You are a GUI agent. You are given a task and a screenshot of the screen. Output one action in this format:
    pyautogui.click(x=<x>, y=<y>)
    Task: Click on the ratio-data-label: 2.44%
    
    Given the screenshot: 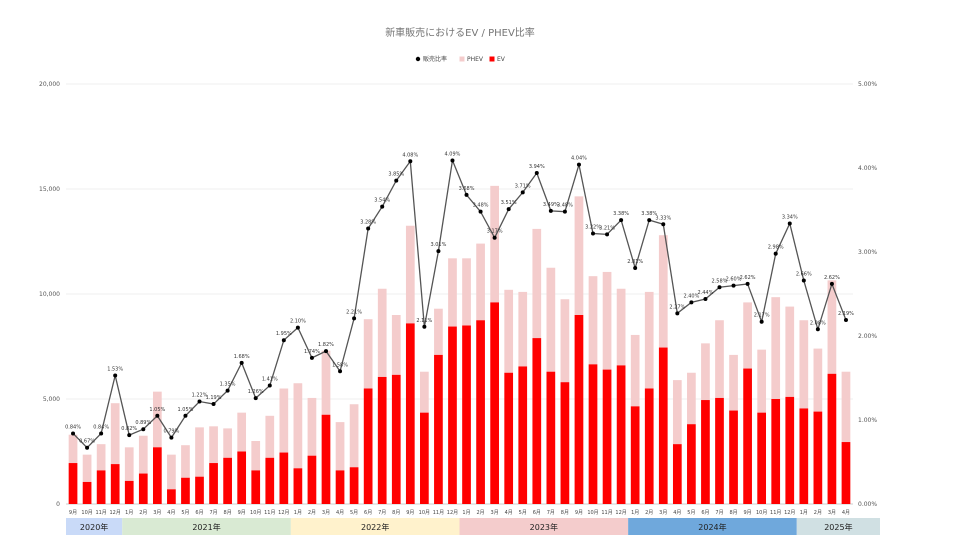 What is the action you would take?
    pyautogui.click(x=705, y=293)
    